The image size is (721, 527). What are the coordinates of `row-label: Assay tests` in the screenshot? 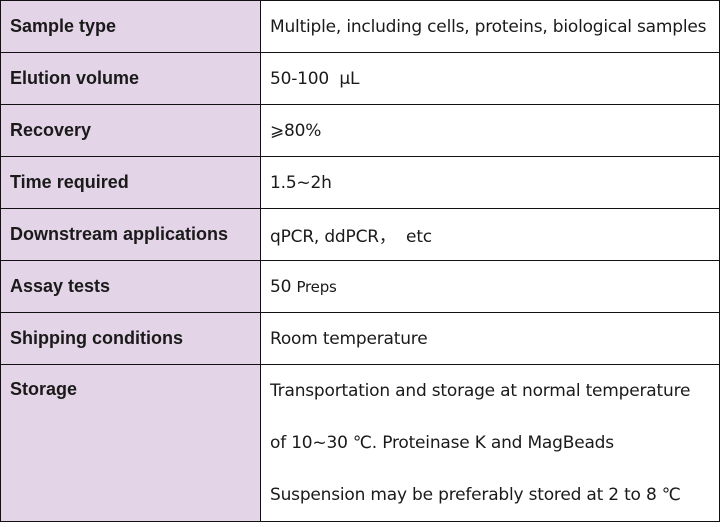 It's located at (130, 286).